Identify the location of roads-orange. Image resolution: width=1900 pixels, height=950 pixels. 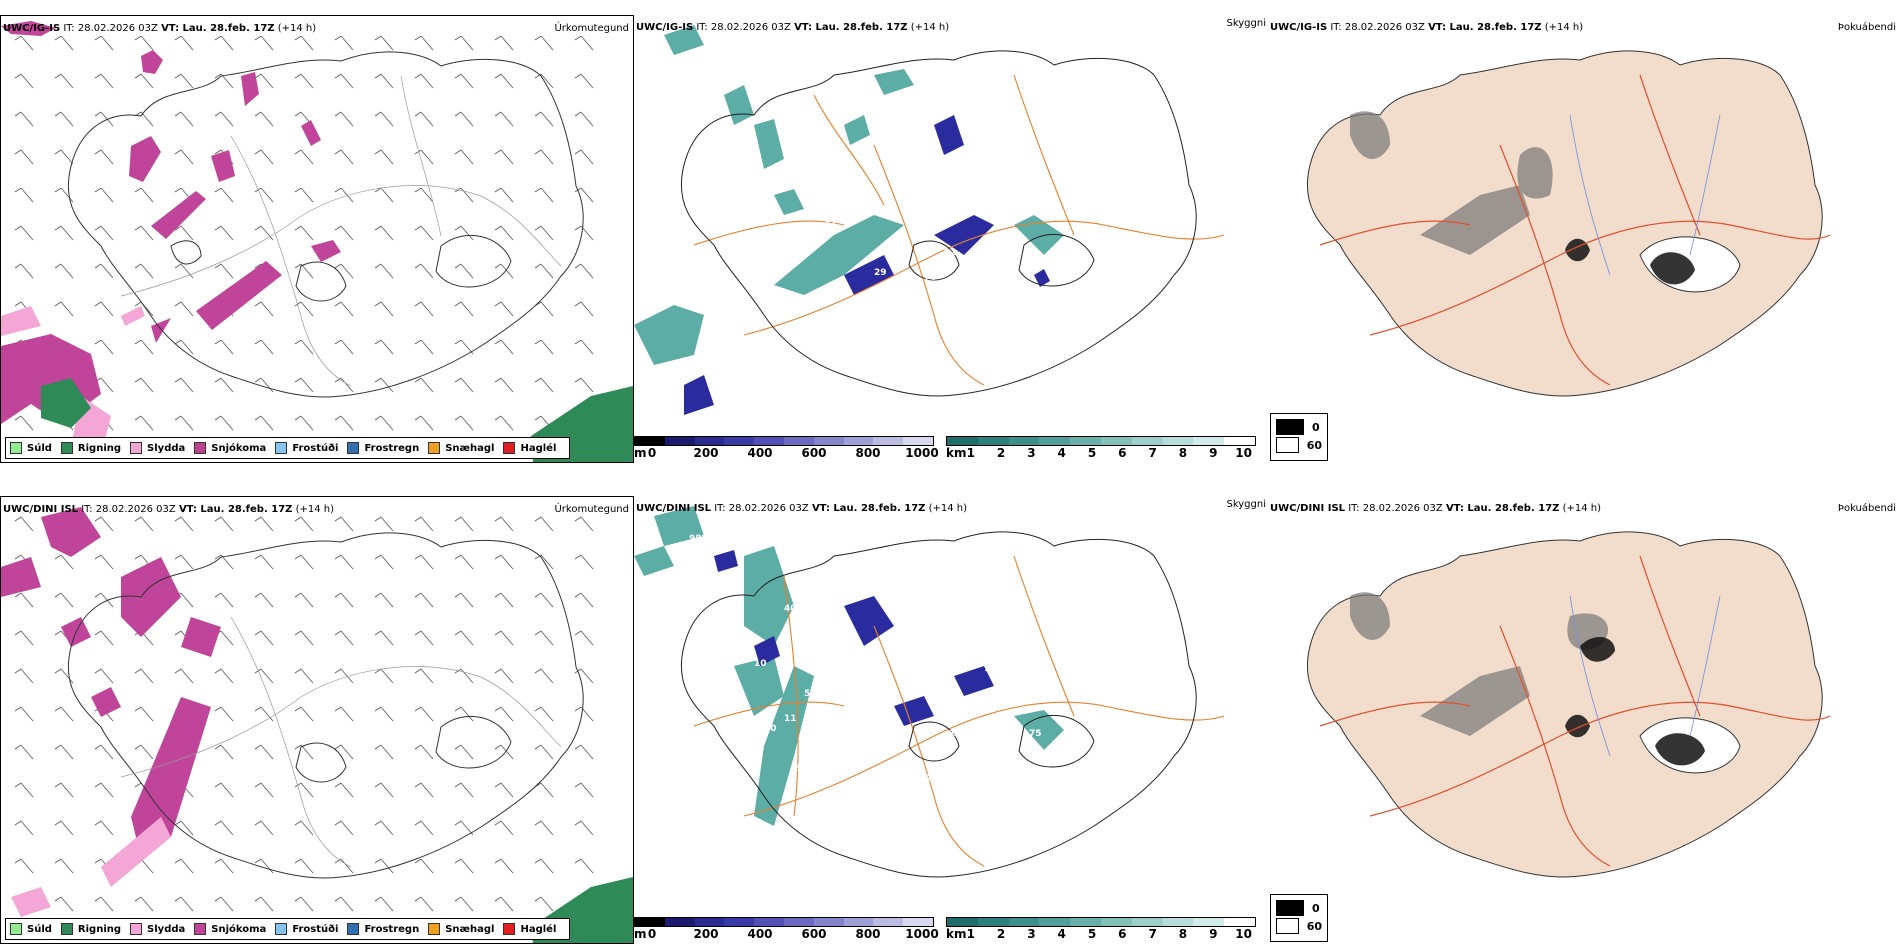
(959, 711).